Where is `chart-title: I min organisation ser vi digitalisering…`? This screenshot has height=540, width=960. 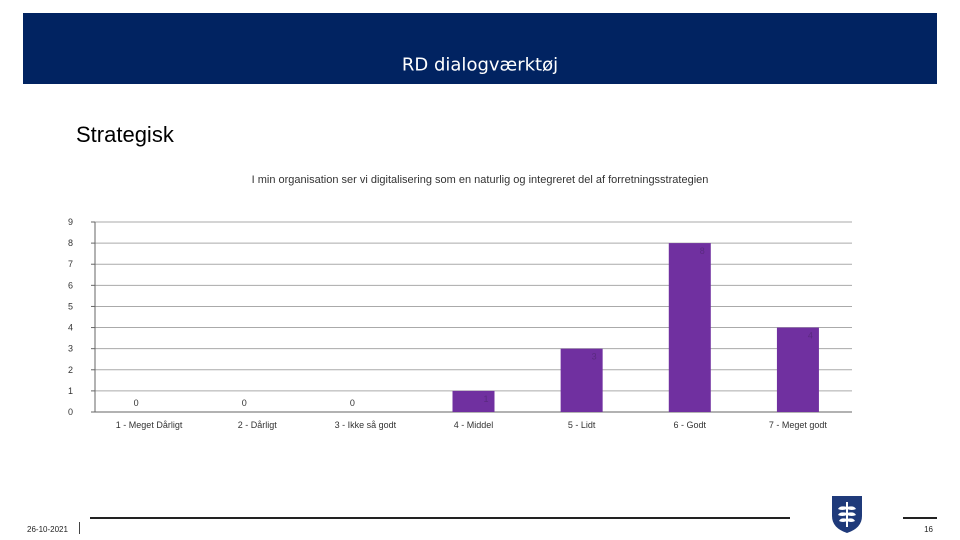
chart-title: I min organisation ser vi digitalisering… is located at coordinates (480, 180).